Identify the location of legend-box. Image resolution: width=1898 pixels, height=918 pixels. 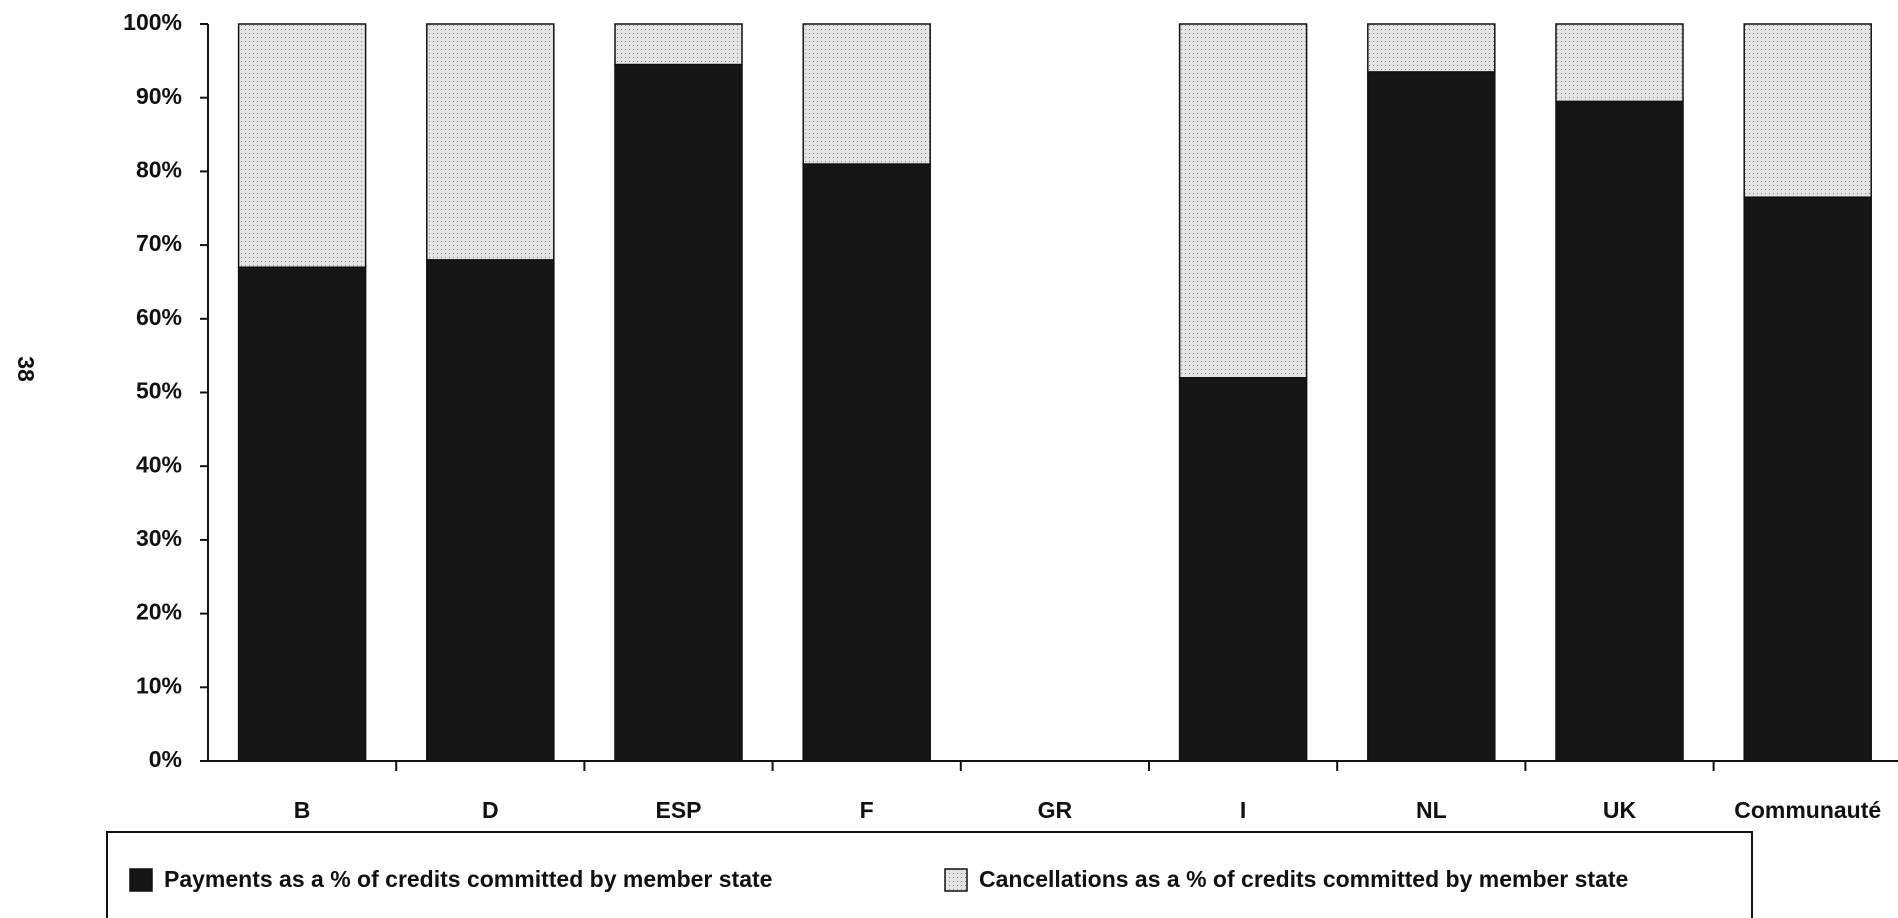
(929, 874).